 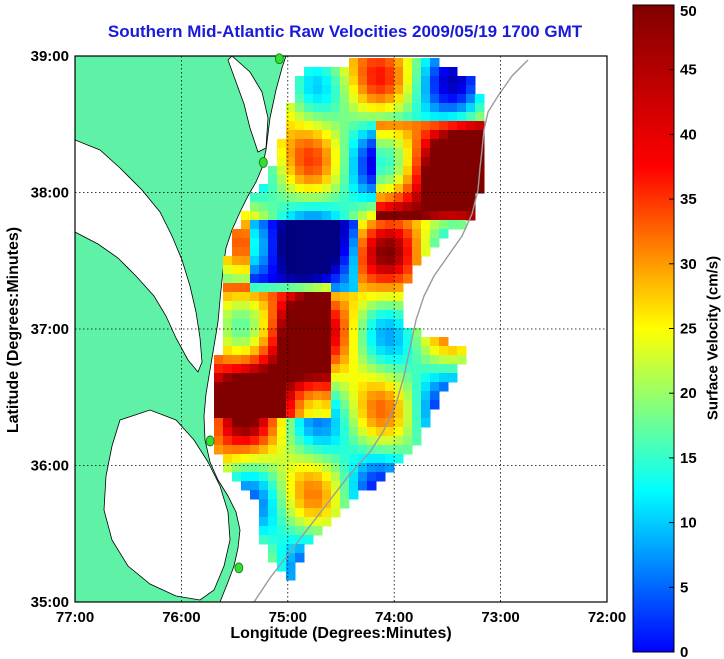 What do you see at coordinates (688, 264) in the screenshot?
I see `colorbar-tick-label: 30` at bounding box center [688, 264].